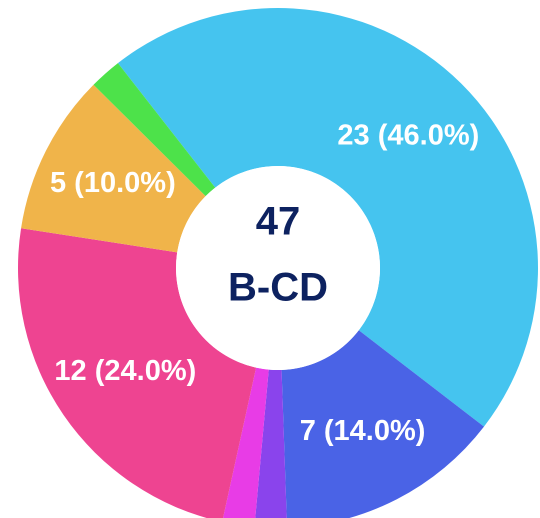  I want to click on center-text: B-CD, so click(278, 288).